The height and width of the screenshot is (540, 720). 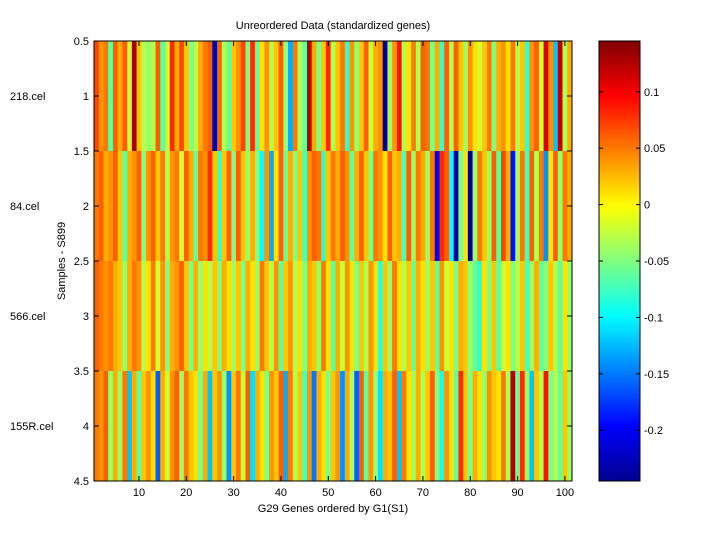 What do you see at coordinates (634, 262) in the screenshot?
I see `colorbar-ticks: 0.1 0.05 0 -0.05 -0.1 -0.15 -0.2` at bounding box center [634, 262].